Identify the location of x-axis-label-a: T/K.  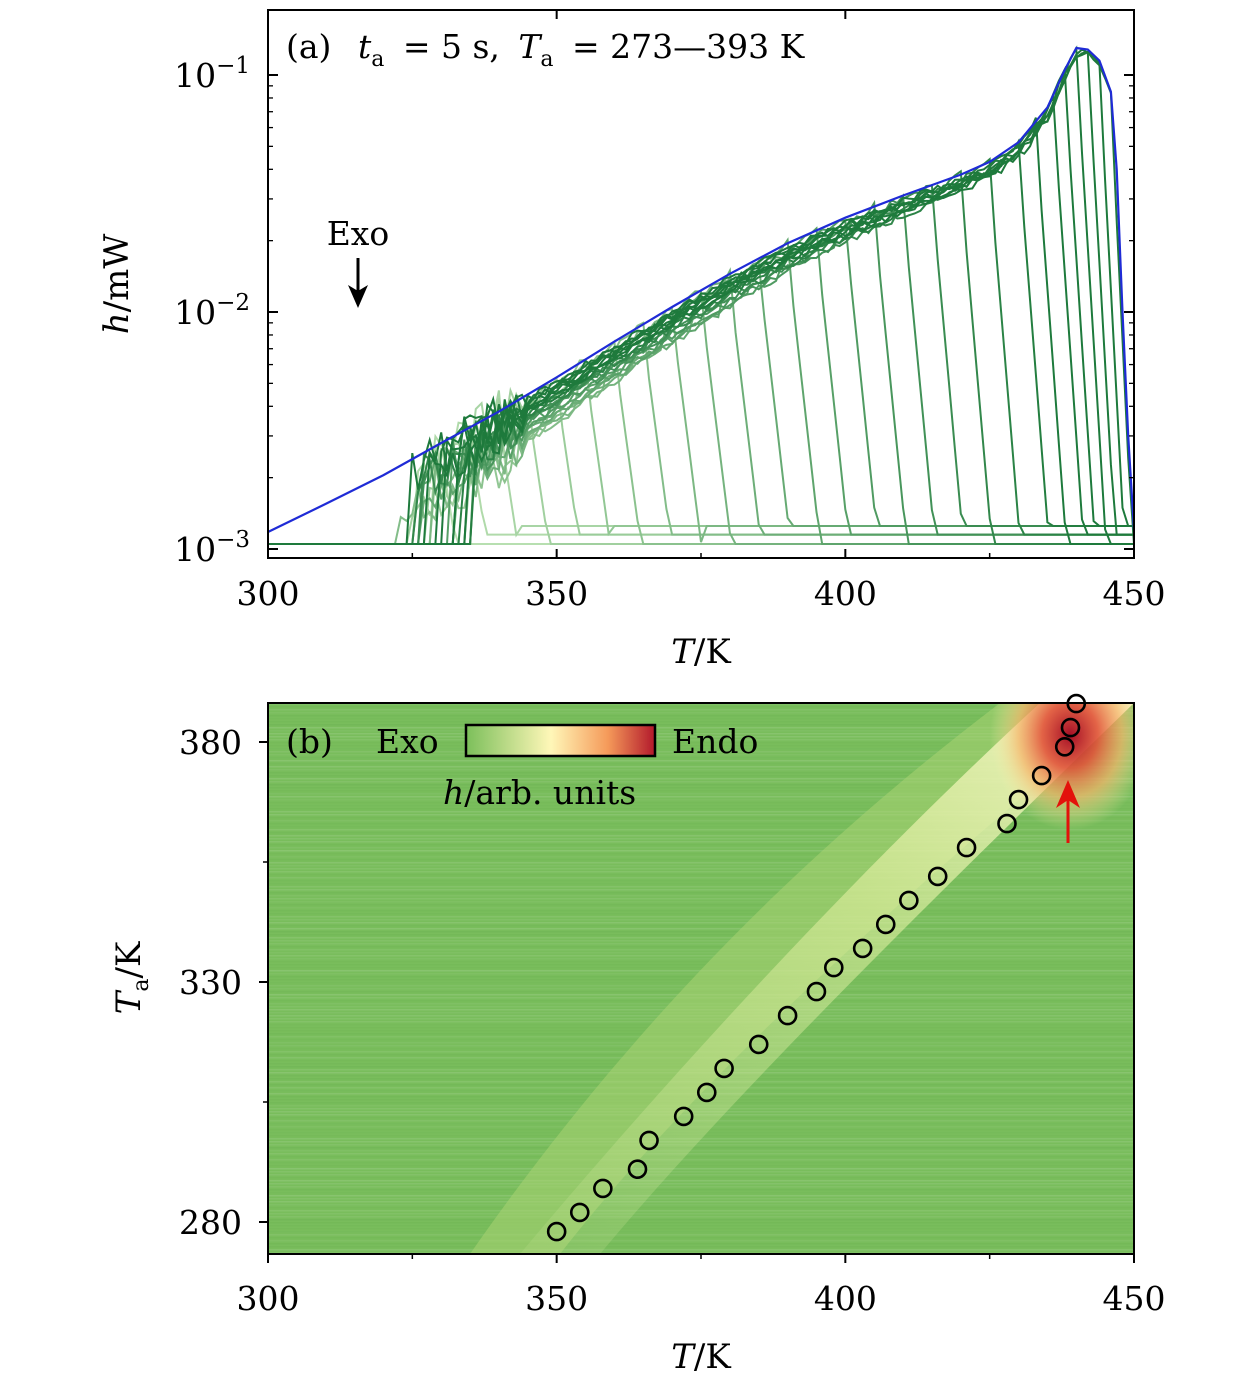
(701, 652).